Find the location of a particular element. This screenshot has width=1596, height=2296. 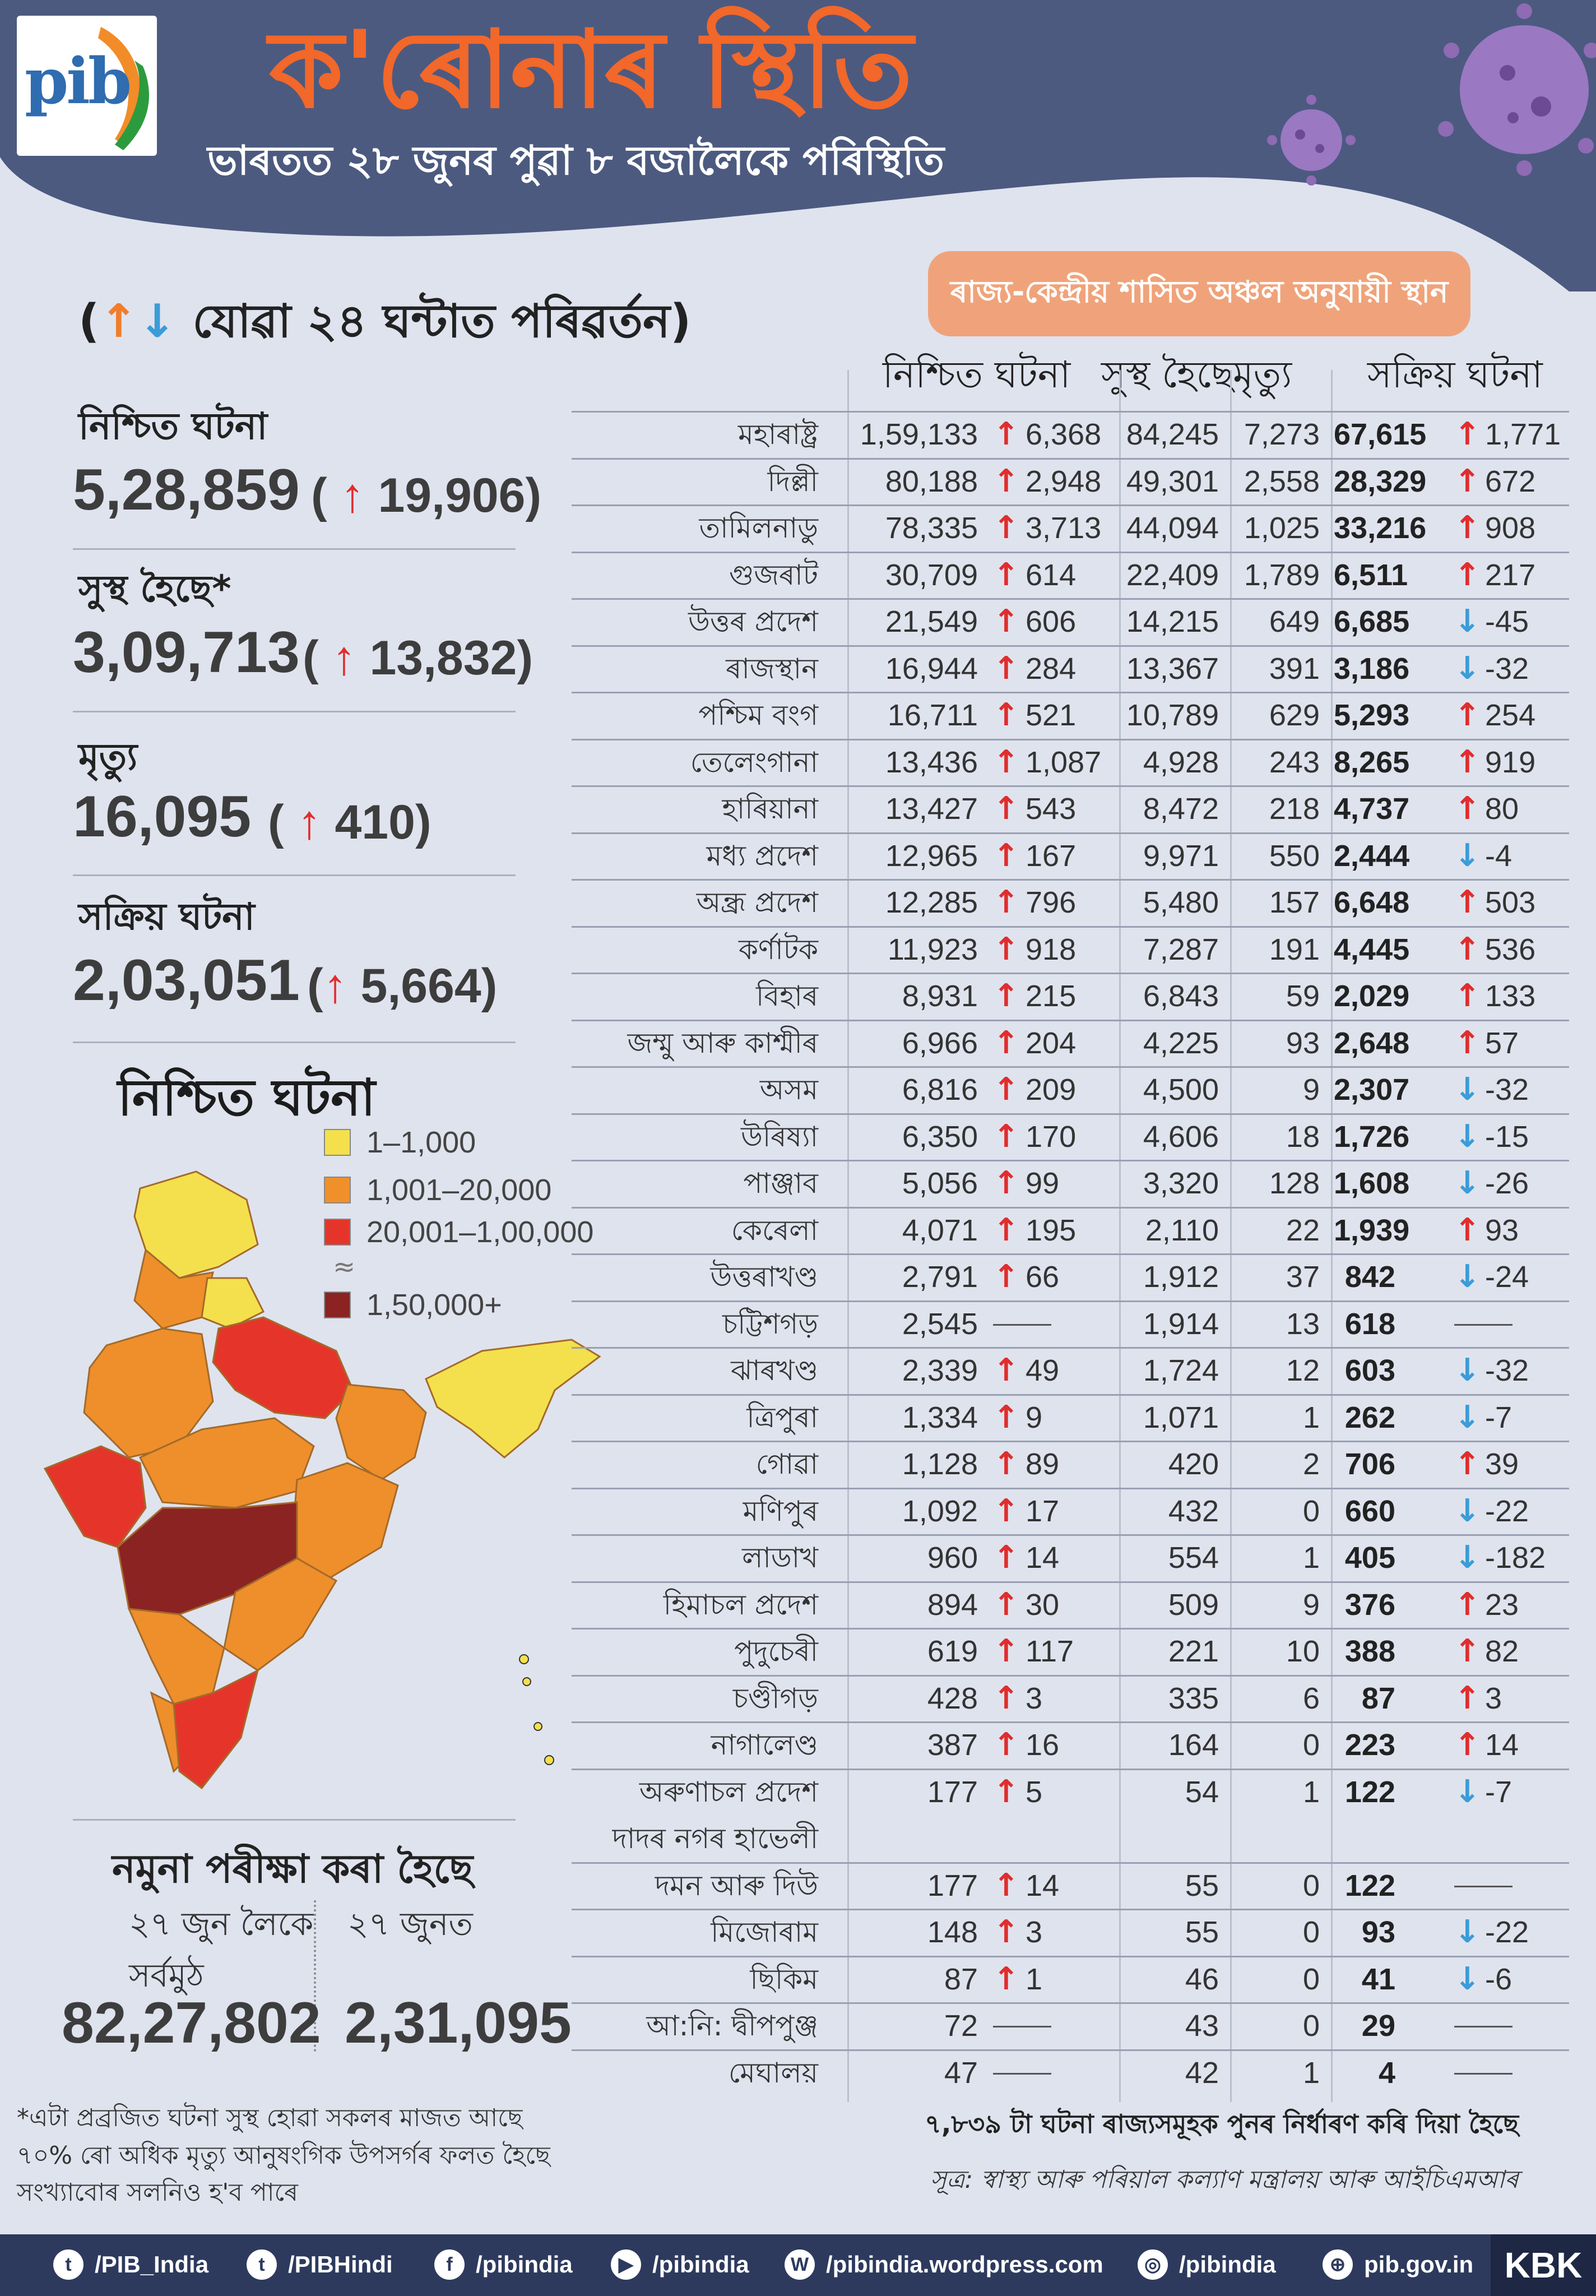

recovered-cell: 55 is located at coordinates (1202, 1932).